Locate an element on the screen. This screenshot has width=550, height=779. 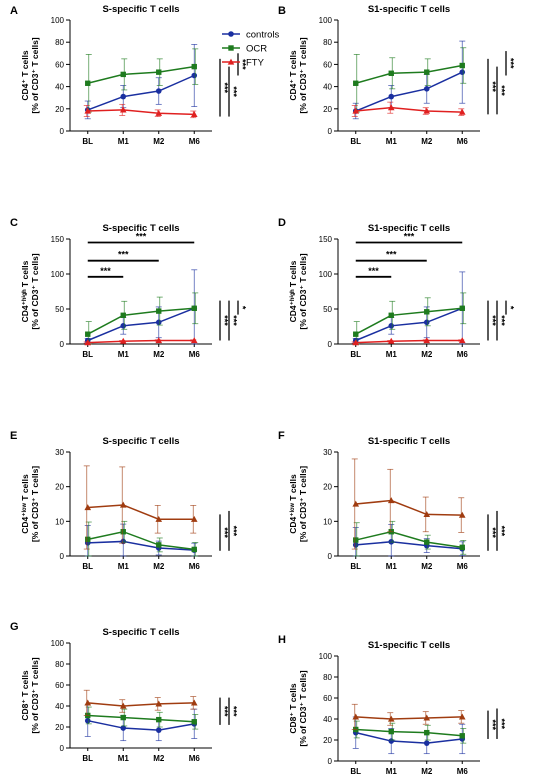
series-OCR is located at coordinates (142, 538).